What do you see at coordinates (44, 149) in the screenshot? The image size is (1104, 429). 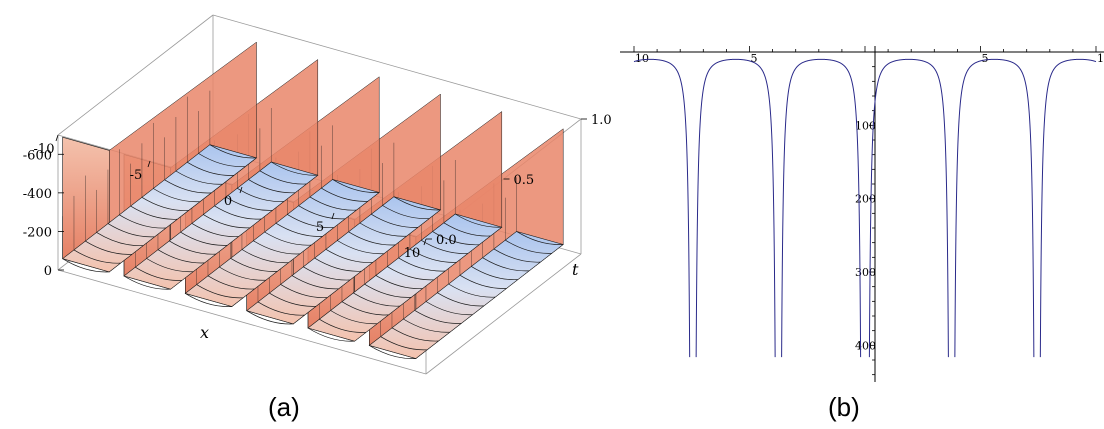 I see `x-tick-label: -10` at bounding box center [44, 149].